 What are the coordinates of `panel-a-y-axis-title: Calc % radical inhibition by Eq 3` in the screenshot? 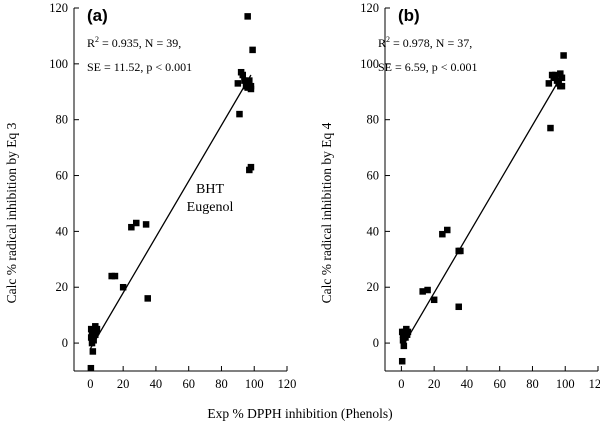 It's located at (11, 212).